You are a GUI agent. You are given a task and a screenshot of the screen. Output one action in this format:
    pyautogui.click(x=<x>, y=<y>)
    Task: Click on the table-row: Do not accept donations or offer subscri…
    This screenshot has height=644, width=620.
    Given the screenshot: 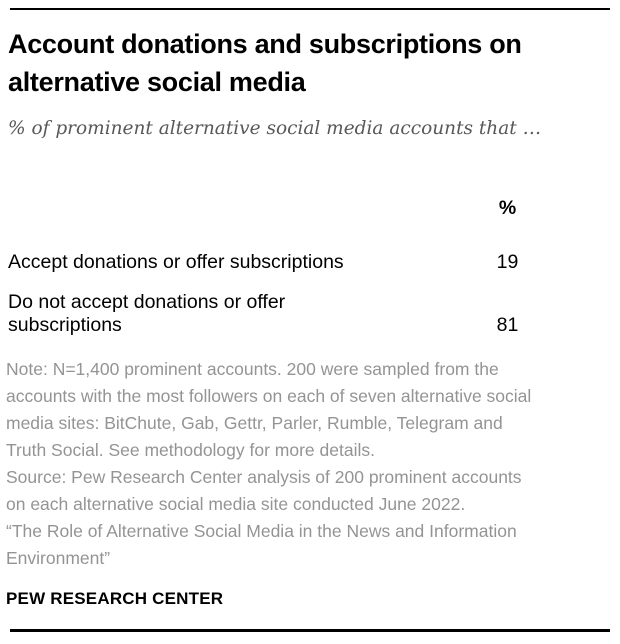 What is the action you would take?
    pyautogui.click(x=314, y=314)
    